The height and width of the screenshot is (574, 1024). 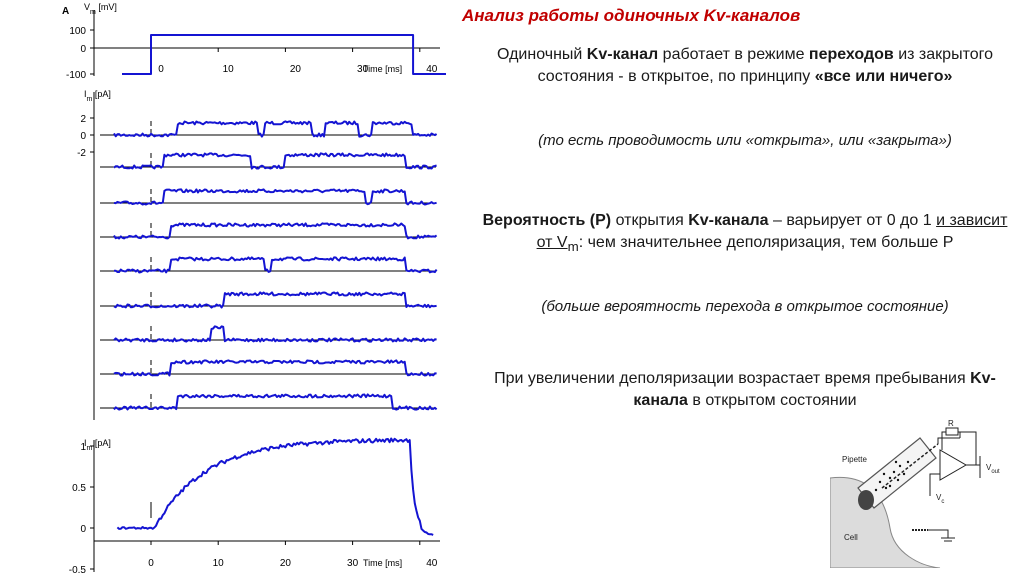 I want to click on voltage-axis-label: Vm [mV], so click(x=100, y=9).